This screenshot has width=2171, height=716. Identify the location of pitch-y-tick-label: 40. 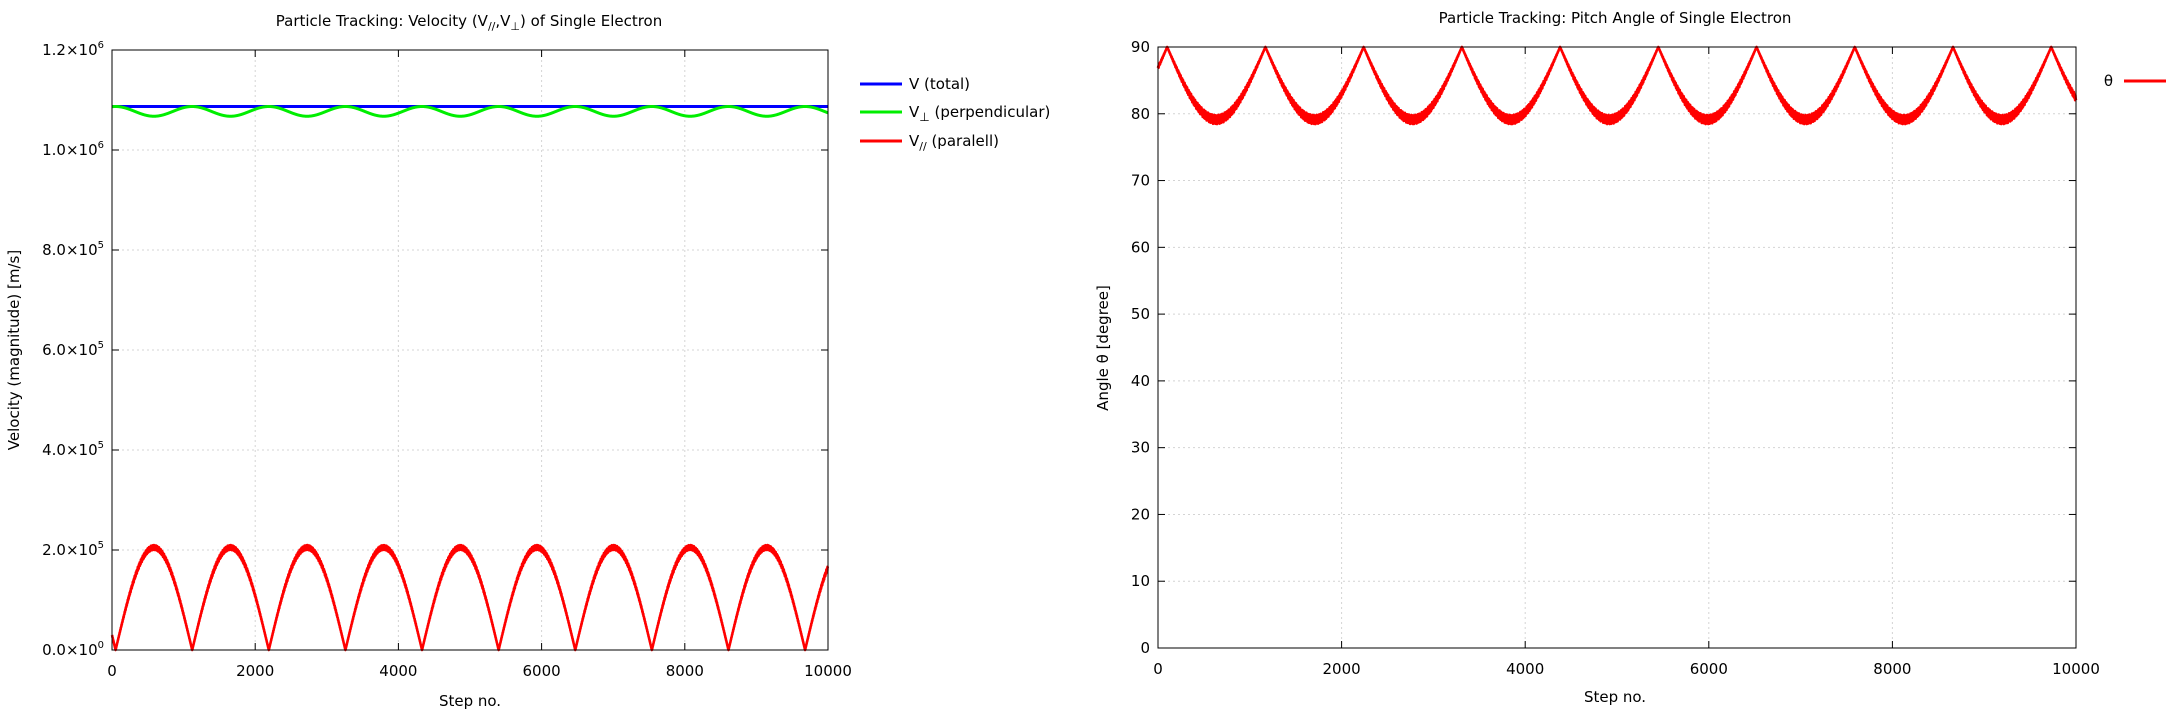
(1140, 381).